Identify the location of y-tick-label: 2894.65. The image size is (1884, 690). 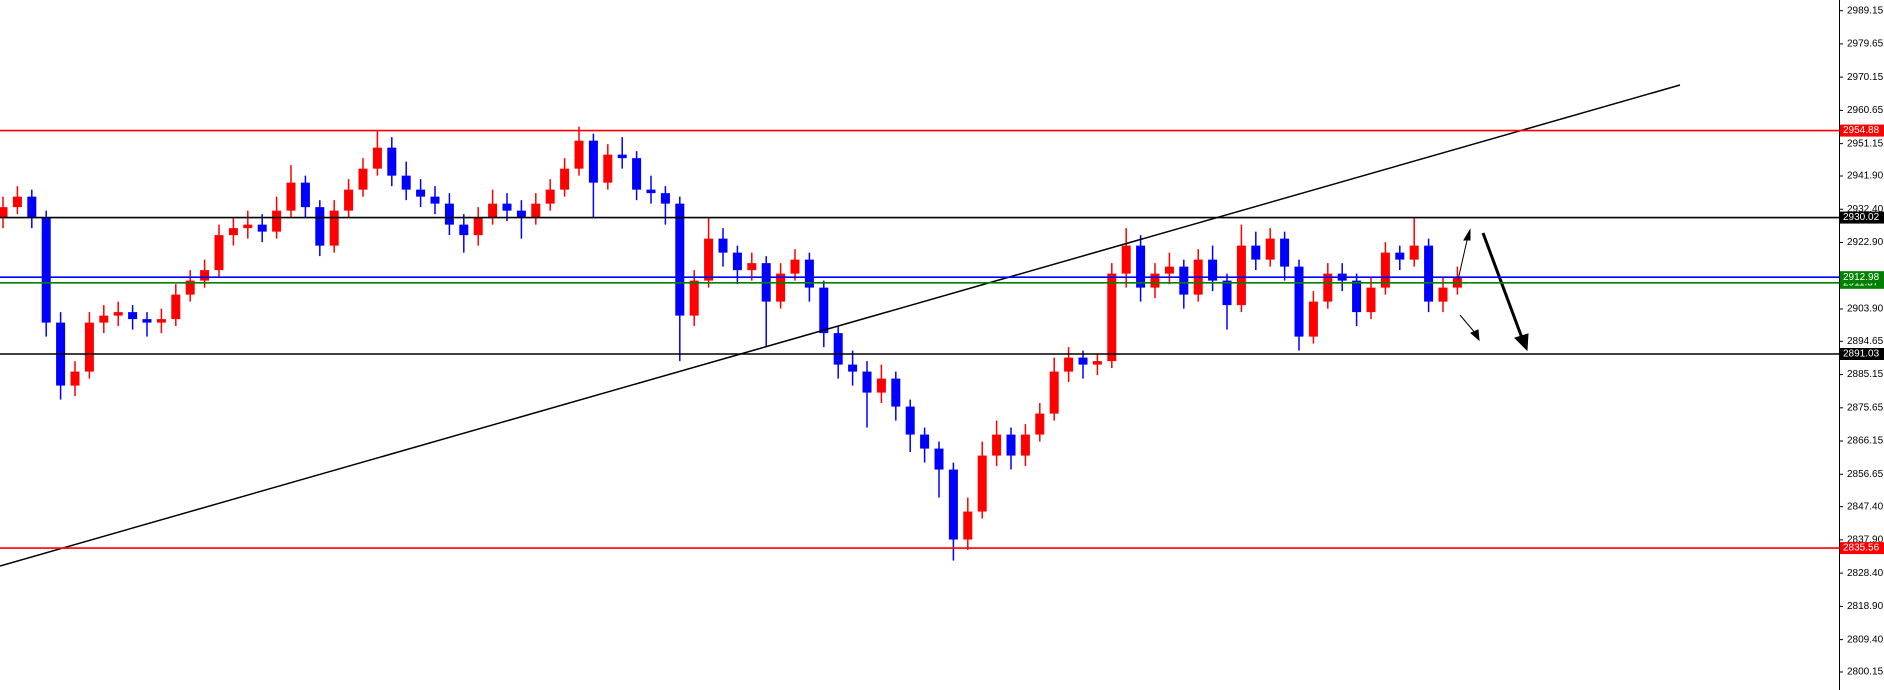
(1865, 341).